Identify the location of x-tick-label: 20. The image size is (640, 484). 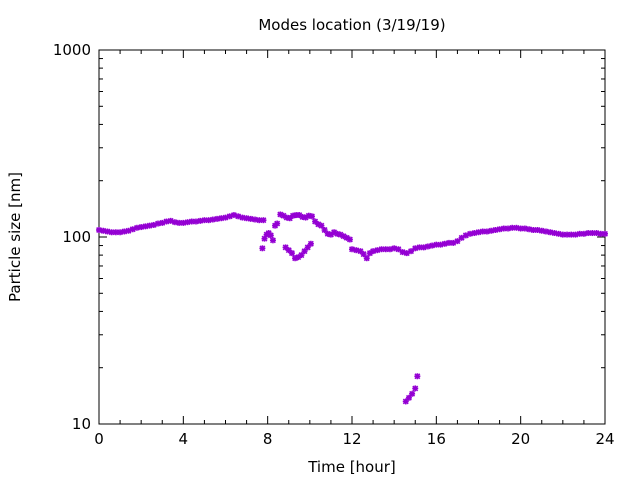
(520, 439).